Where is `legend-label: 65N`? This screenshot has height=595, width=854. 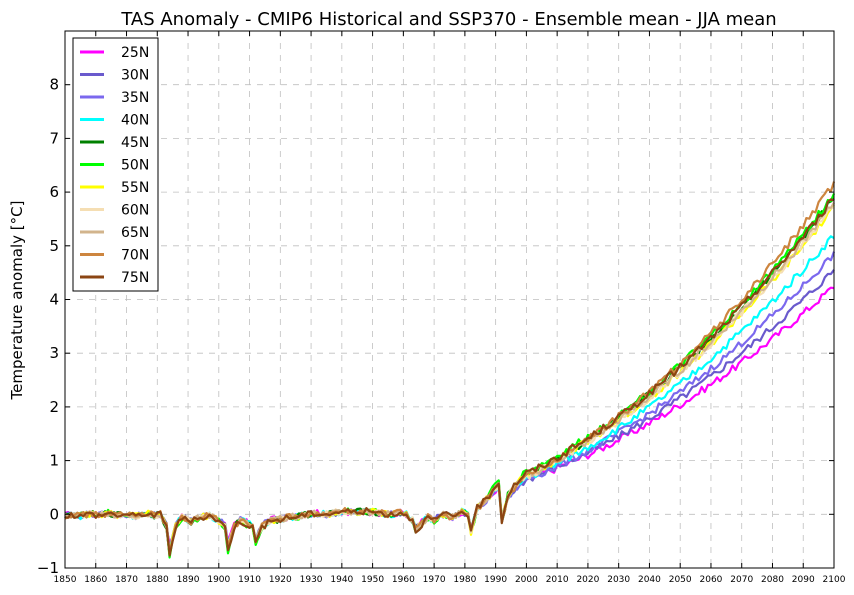
legend-label: 65N is located at coordinates (135, 233).